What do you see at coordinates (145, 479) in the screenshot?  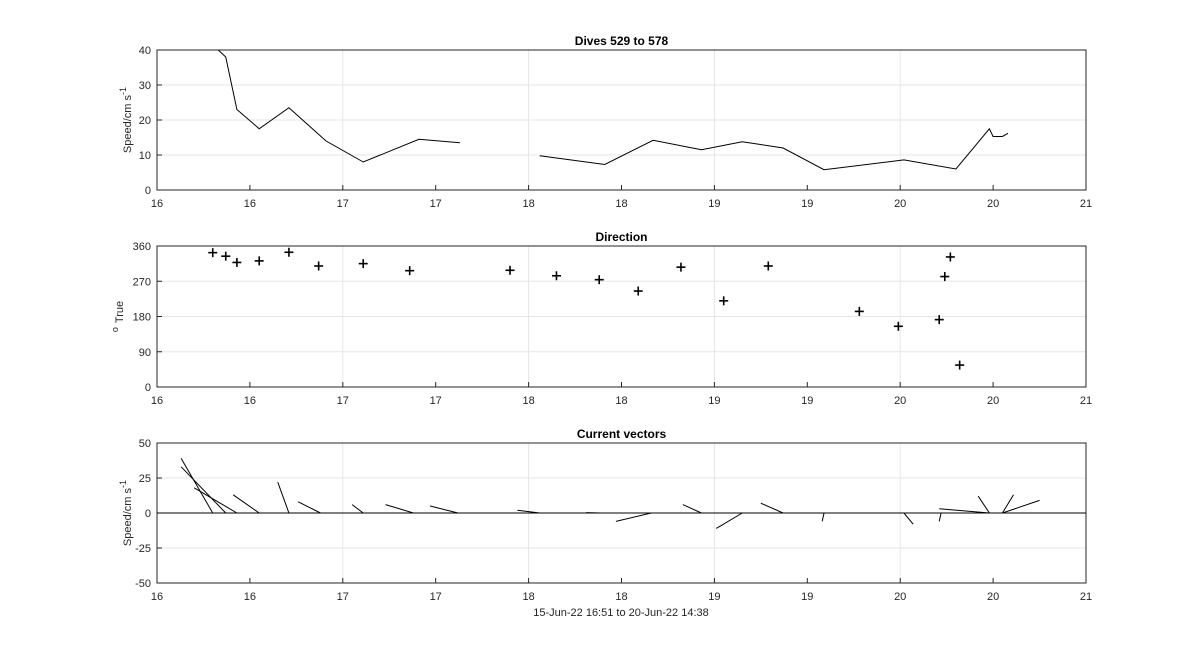 I see `y-tick-label: 25` at bounding box center [145, 479].